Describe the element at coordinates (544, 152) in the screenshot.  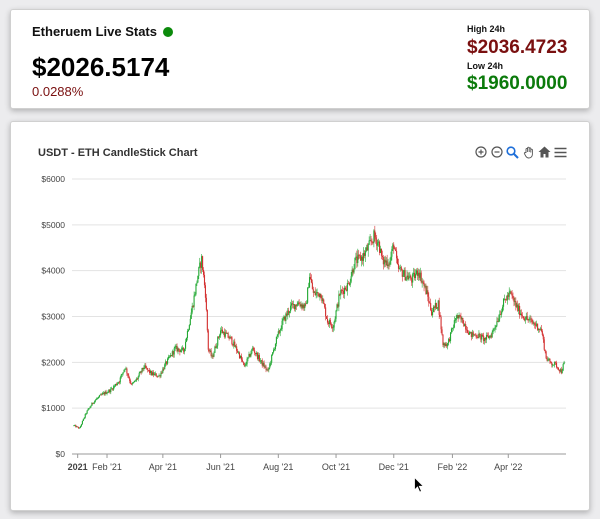
I see `home-reset-icon` at that location.